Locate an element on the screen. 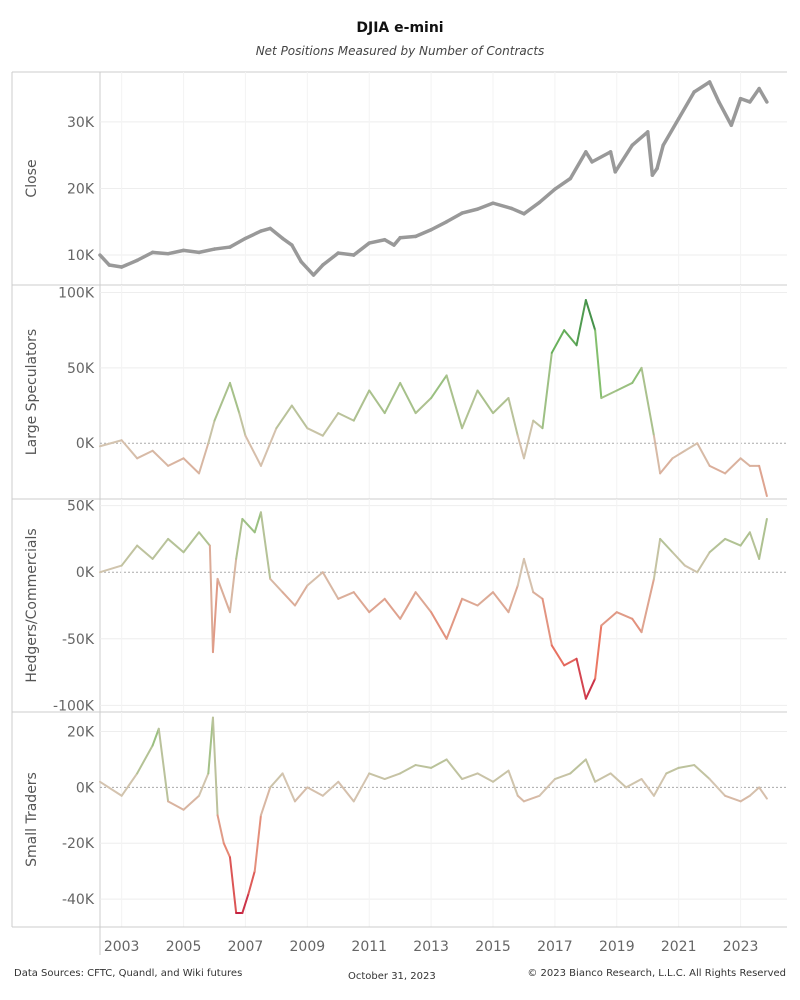  y-axis-title: Close is located at coordinates (32, 178).